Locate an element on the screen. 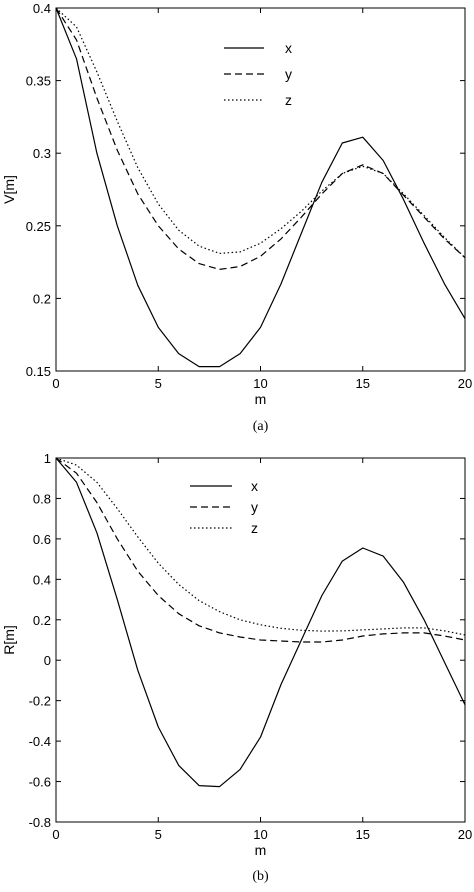 This screenshot has height=892, width=474. y-tick-label: 0.35 is located at coordinates (38, 81).